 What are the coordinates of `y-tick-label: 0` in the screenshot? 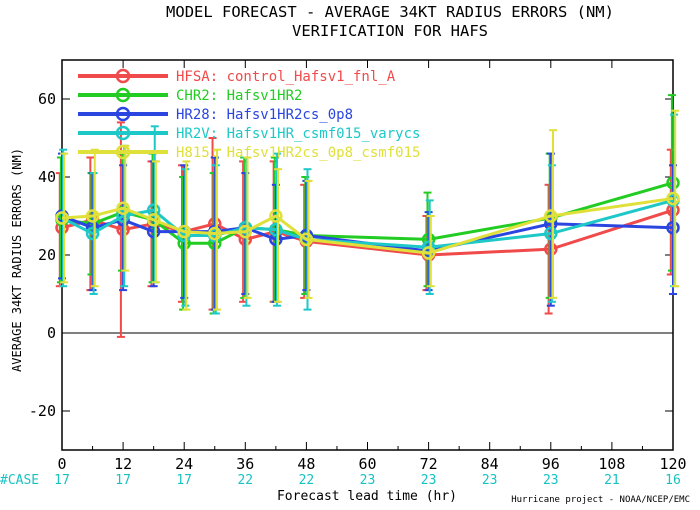 It's located at (51, 333).